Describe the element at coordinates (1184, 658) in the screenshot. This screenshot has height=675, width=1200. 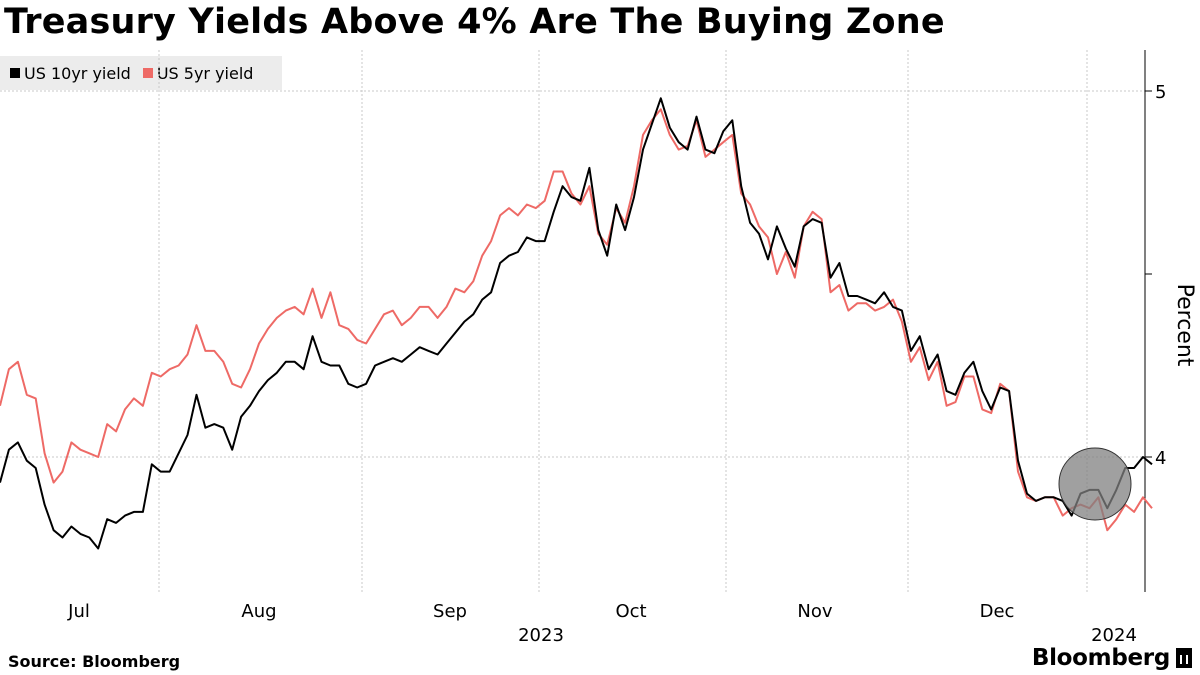
I see `bloomberg-terminal-icon` at that location.